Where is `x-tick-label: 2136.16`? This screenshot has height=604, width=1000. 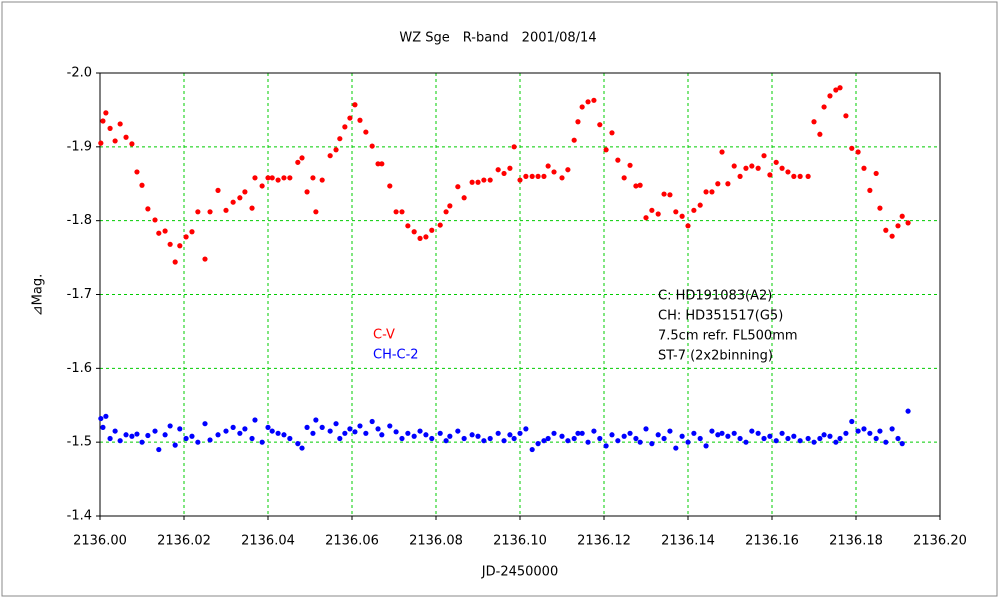 x-tick-label: 2136.16 is located at coordinates (772, 541).